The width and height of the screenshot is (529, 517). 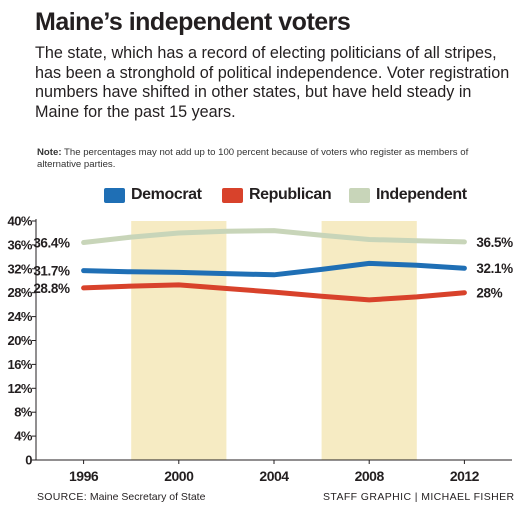 What do you see at coordinates (51, 243) in the screenshot?
I see `data-label-independent-start: 36.4%` at bounding box center [51, 243].